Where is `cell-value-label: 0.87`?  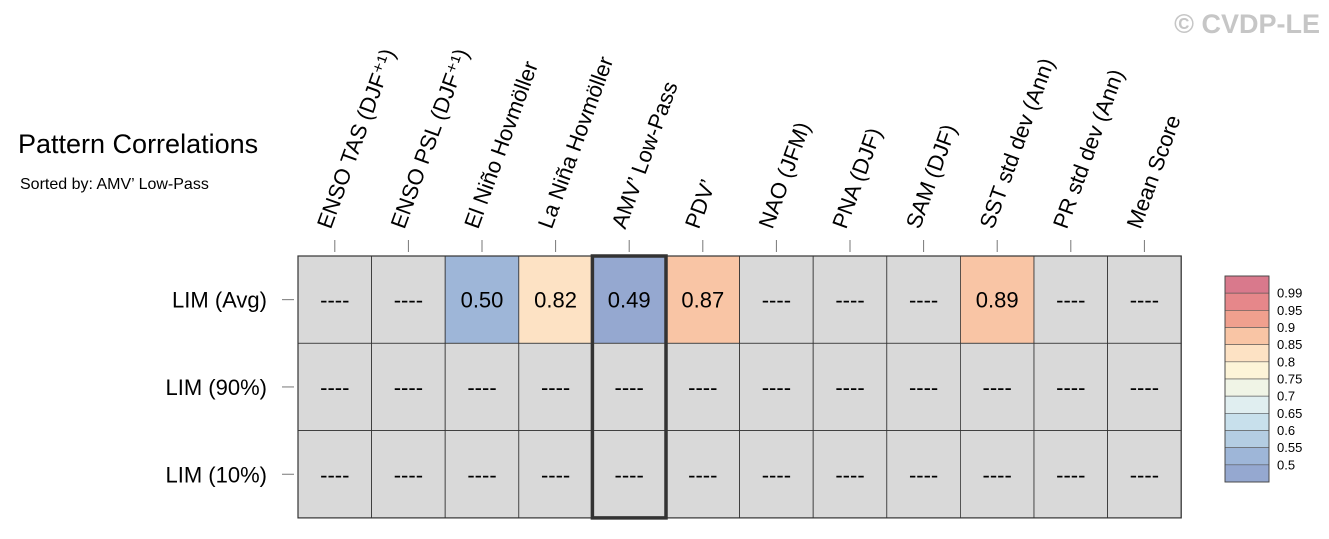
cell-value-label: 0.87 is located at coordinates (702, 300).